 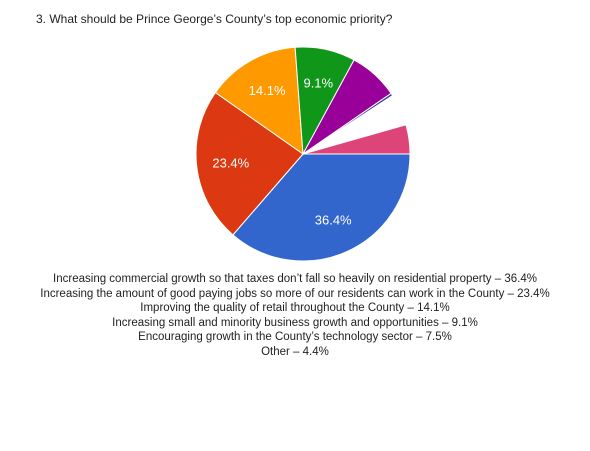 I want to click on legend-entry-5: Other – 4.4%, so click(x=295, y=351).